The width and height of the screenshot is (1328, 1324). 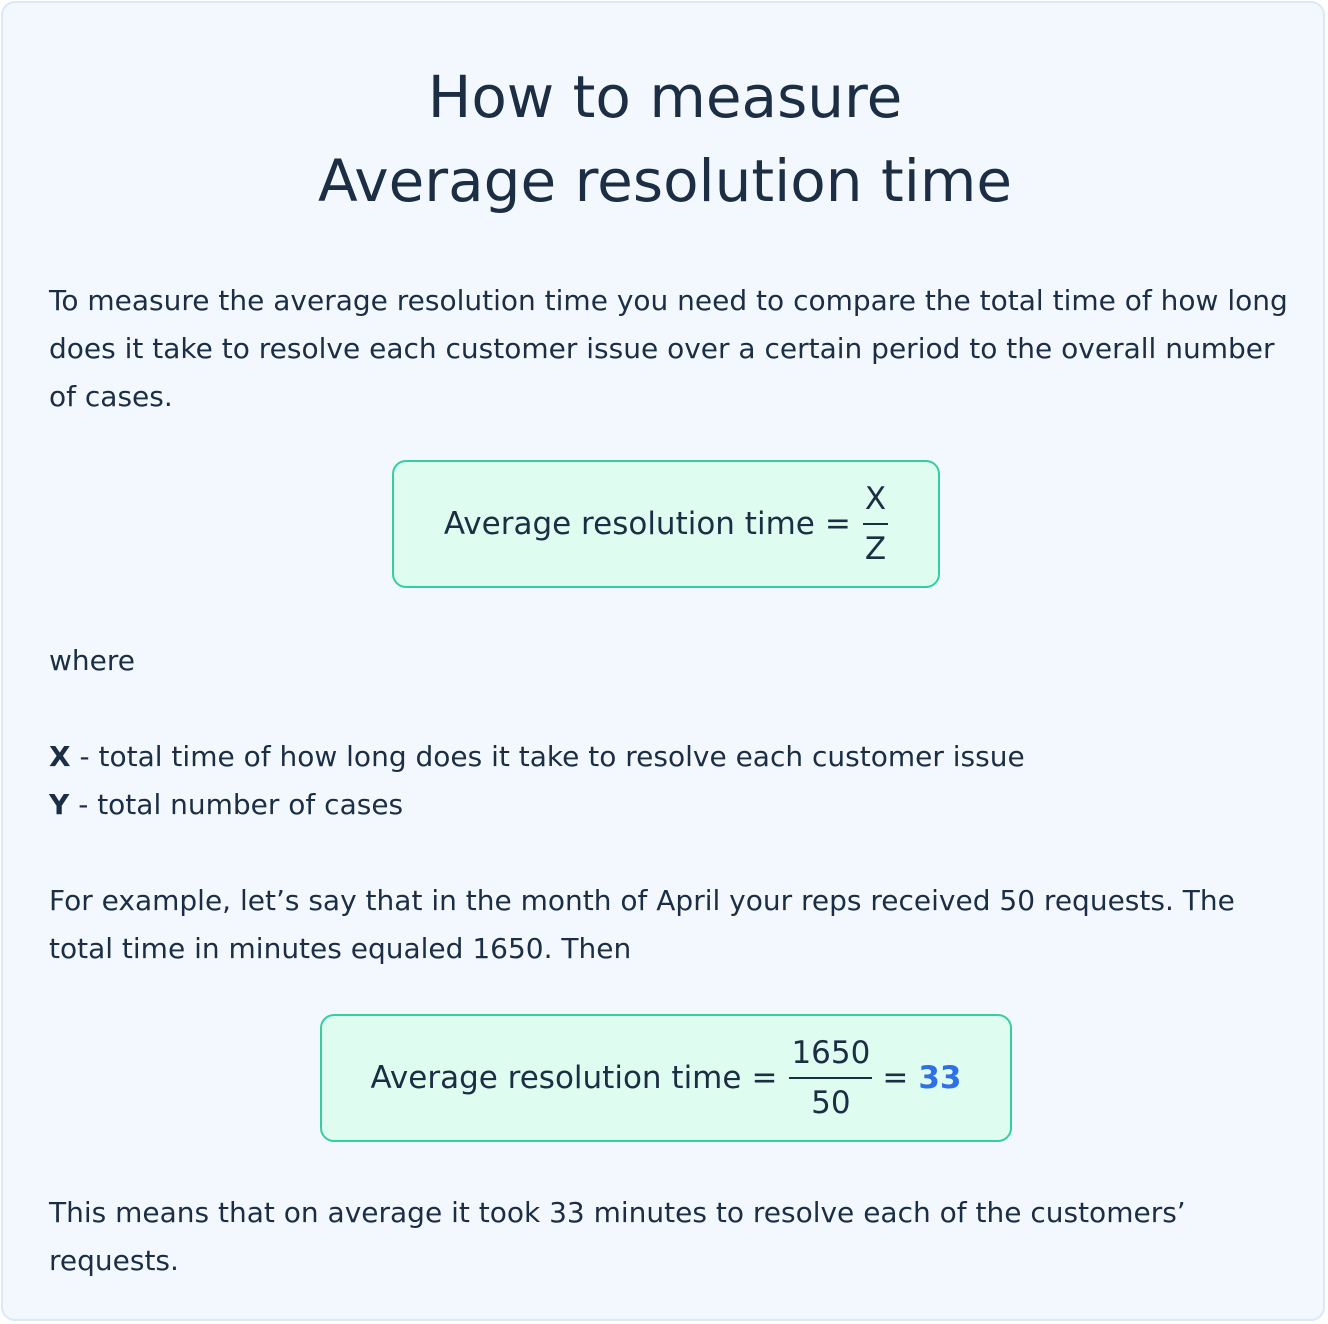 I want to click on fraction-numerator: 1650, so click(x=831, y=1055).